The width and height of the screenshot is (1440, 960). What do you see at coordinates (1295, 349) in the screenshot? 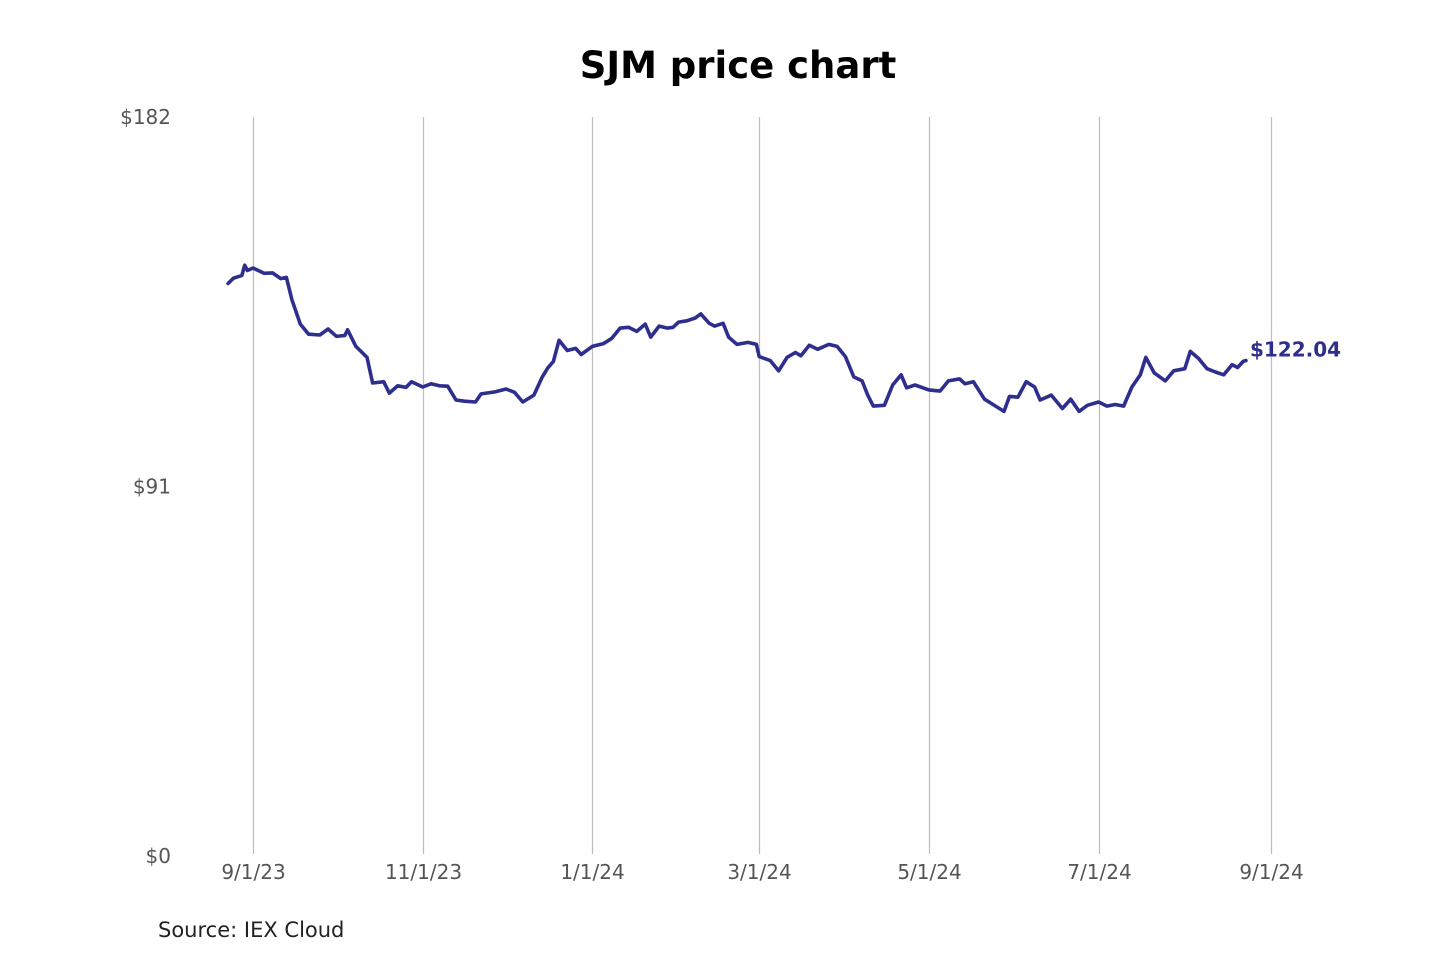
I see `last-price-label: $122.04` at bounding box center [1295, 349].